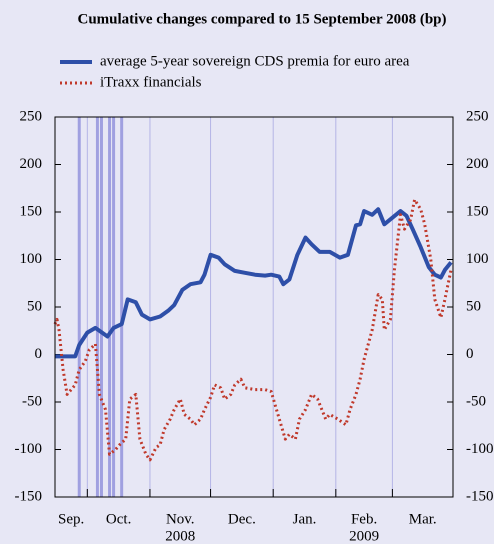 The width and height of the screenshot is (494, 544). Describe the element at coordinates (180, 536) in the screenshot. I see `year-label: 2008` at that location.